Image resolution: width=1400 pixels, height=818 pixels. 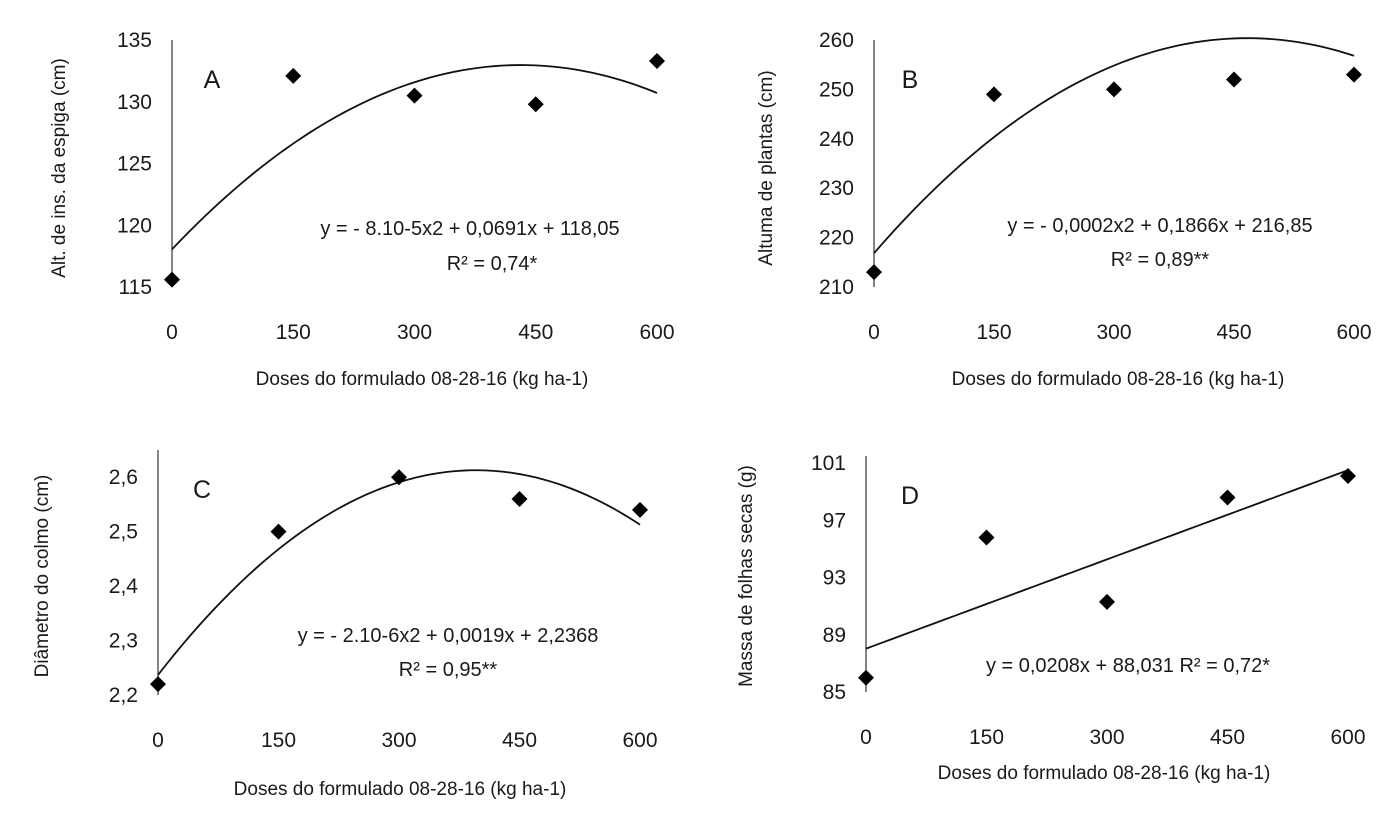 What do you see at coordinates (202, 490) in the screenshot?
I see `panel-label: C` at bounding box center [202, 490].